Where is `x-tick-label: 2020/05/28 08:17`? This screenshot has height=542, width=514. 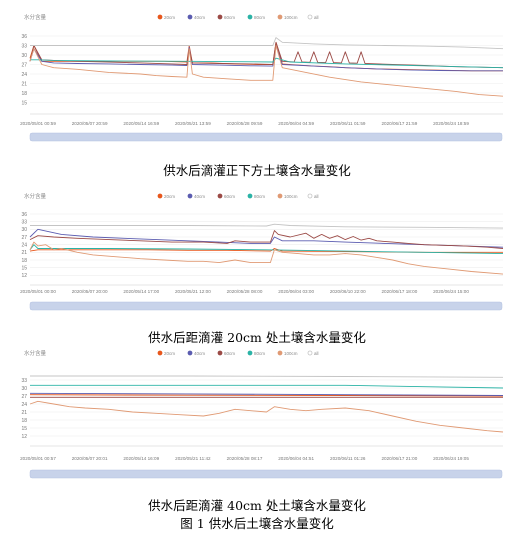
x-tick-label: 2020/05/28 08:17 is located at coordinates (245, 458).